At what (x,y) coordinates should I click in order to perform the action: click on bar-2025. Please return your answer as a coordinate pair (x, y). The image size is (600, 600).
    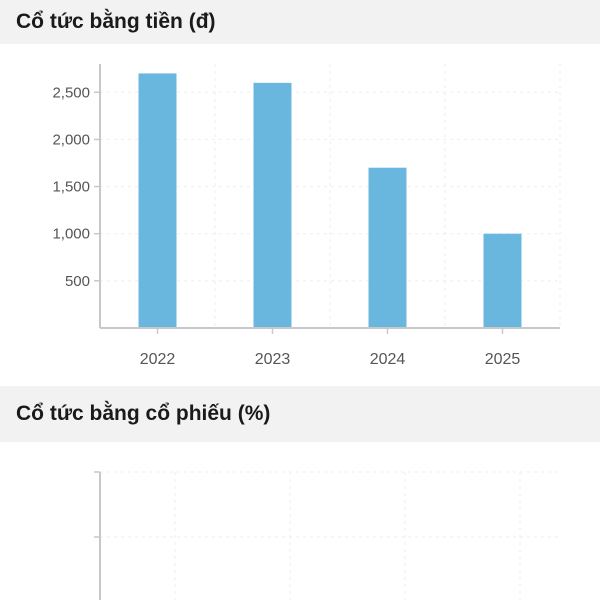
    Looking at the image, I should click on (502, 280).